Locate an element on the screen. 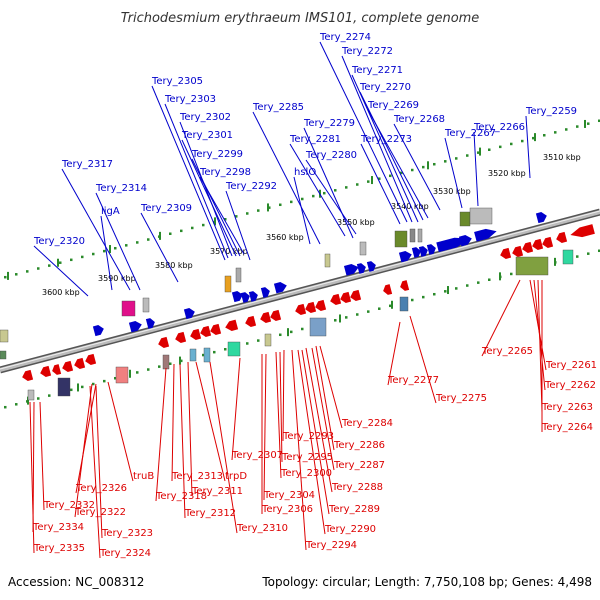 The image size is (600, 600). gene-label: Tery_2314 is located at coordinates (121, 188).